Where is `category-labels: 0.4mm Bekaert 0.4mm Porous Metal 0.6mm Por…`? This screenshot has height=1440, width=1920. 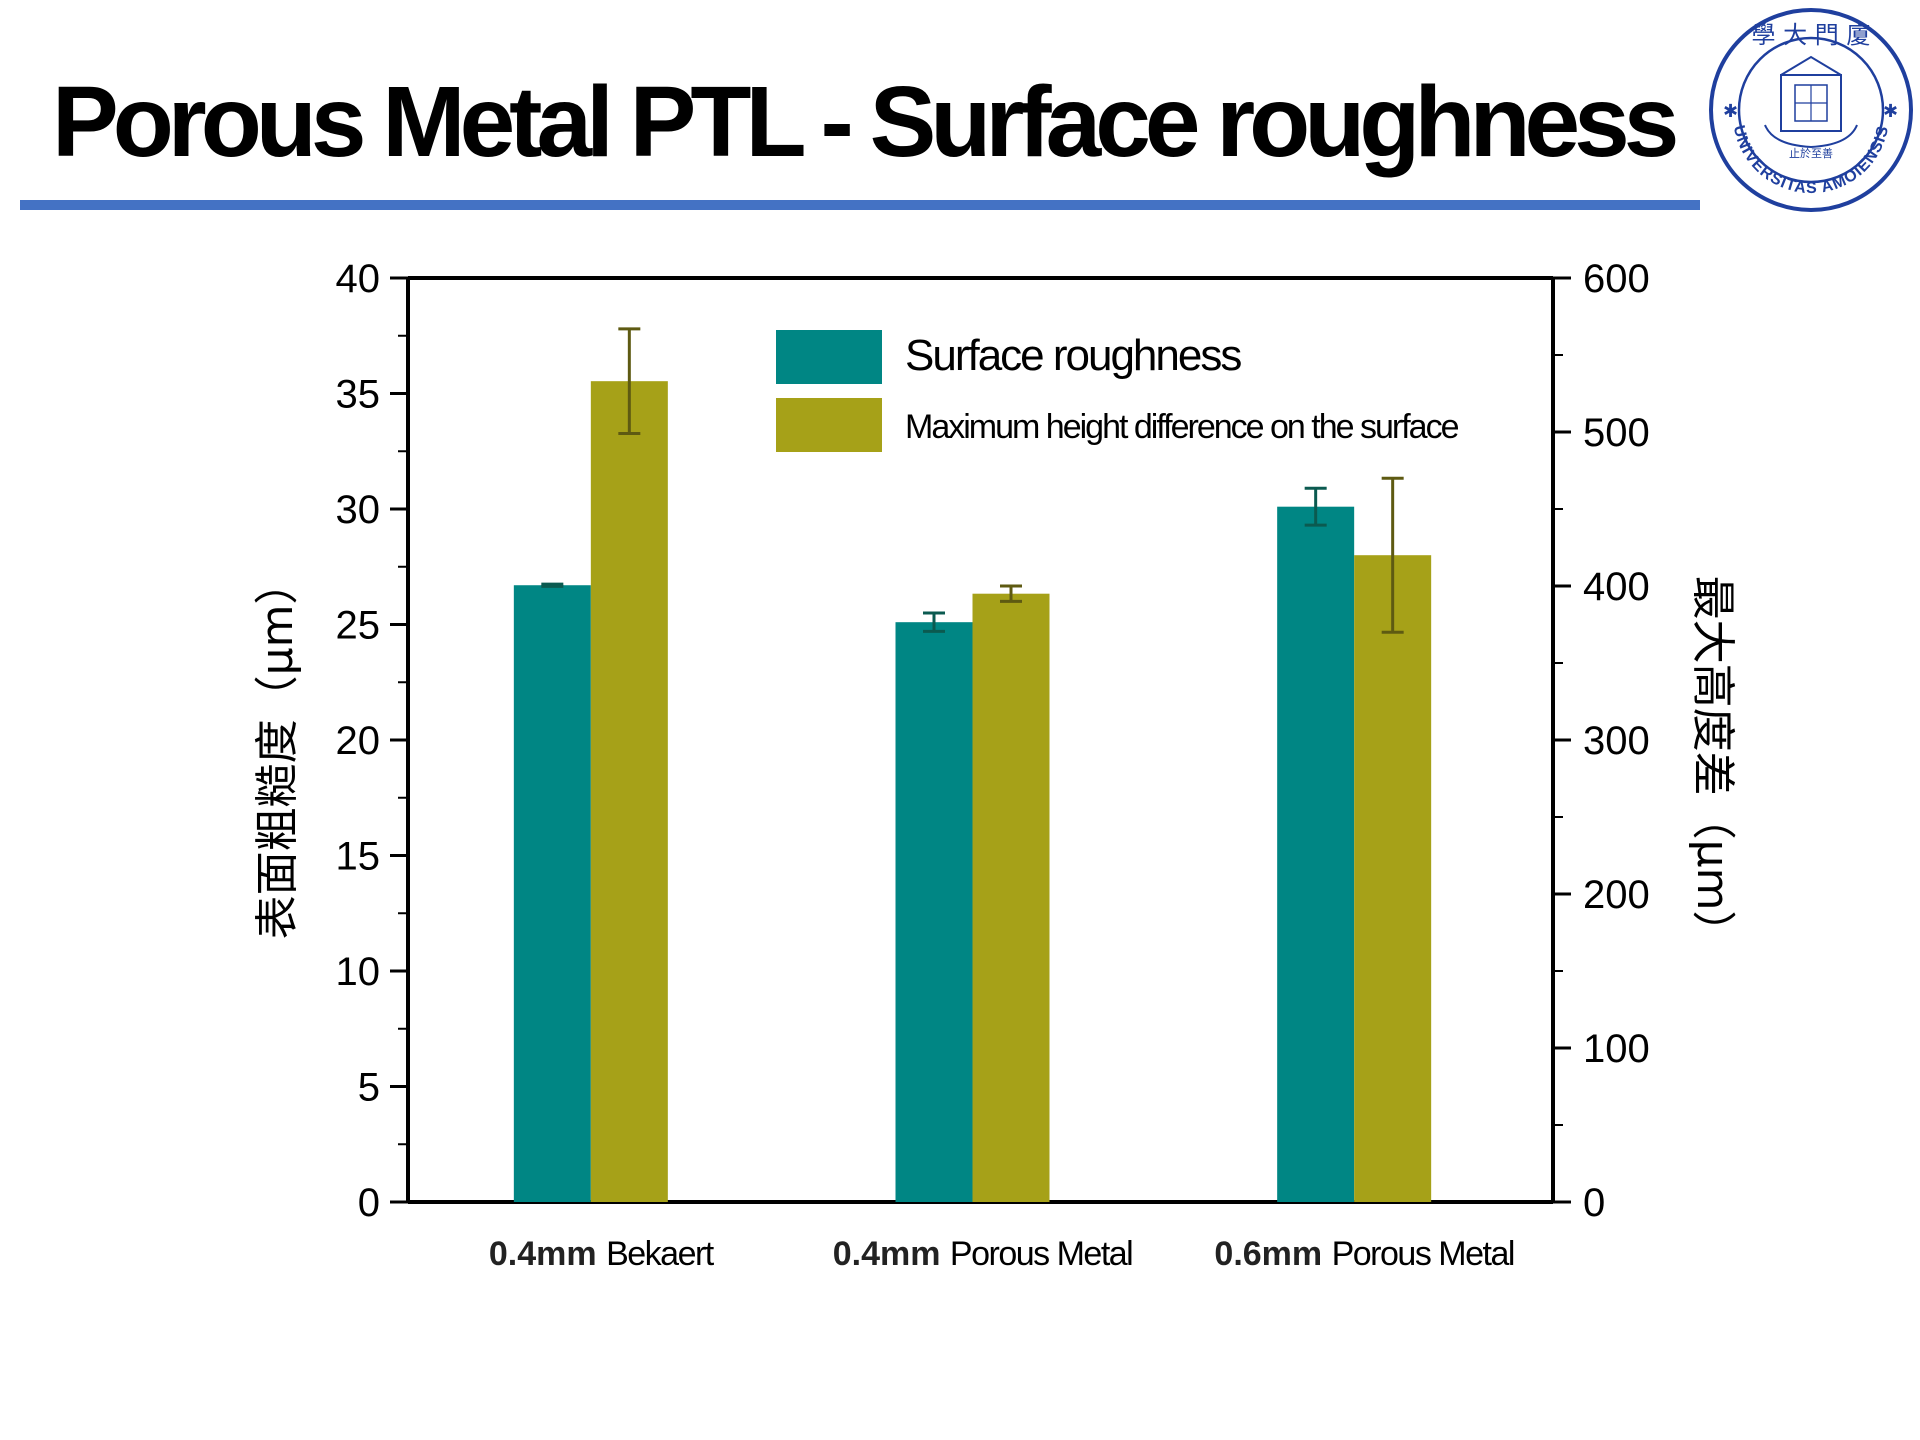 category-labels: 0.4mm Bekaert 0.4mm Porous Metal 0.6mm Por… is located at coordinates (1002, 1254).